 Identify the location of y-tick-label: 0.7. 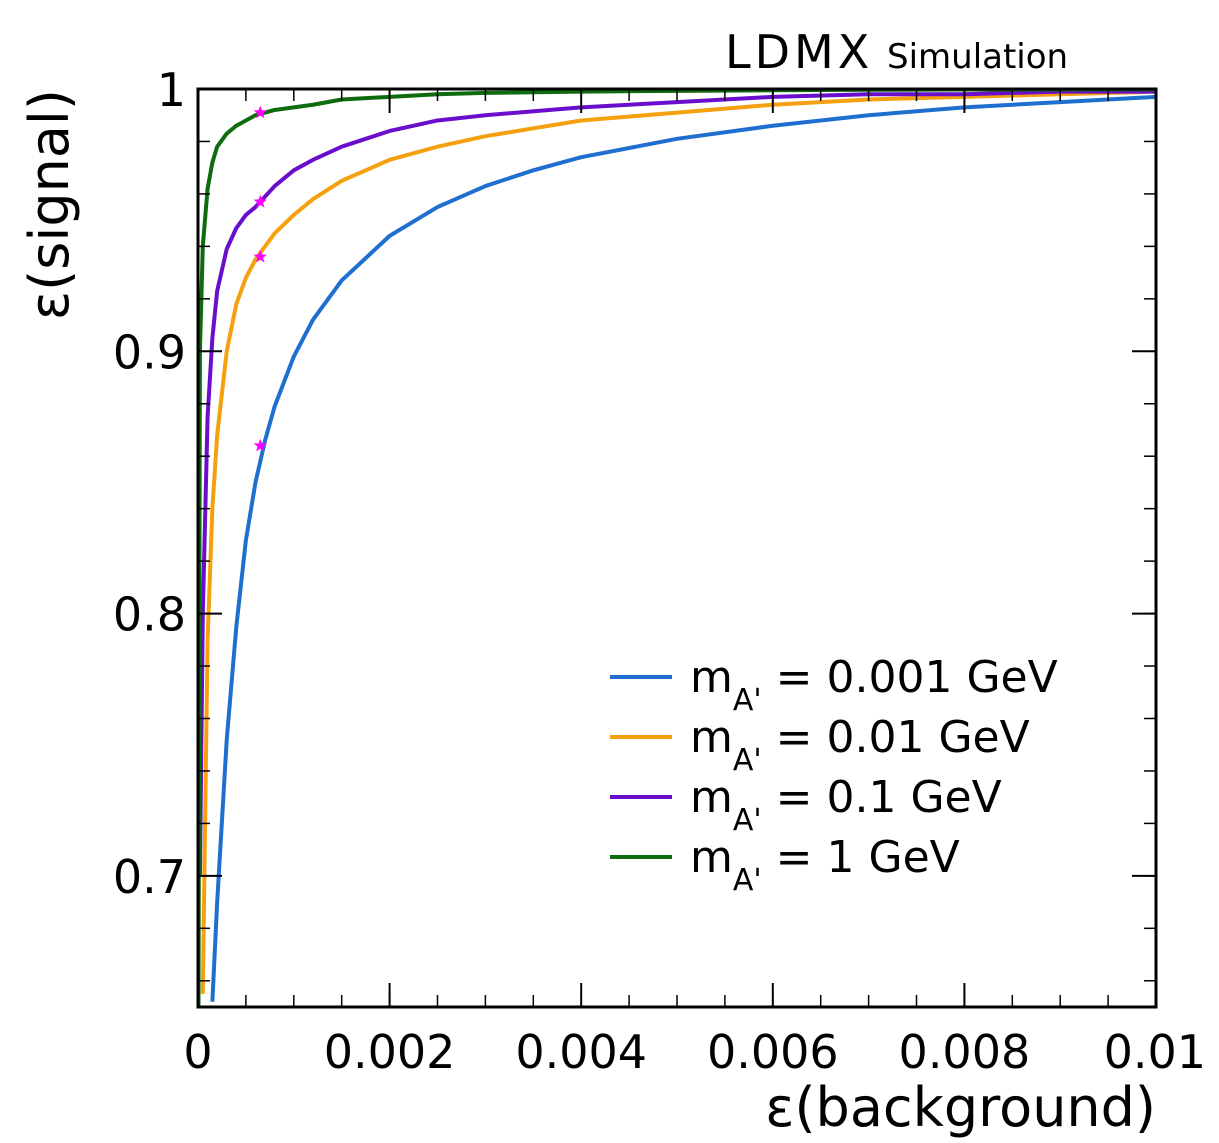
(149, 877).